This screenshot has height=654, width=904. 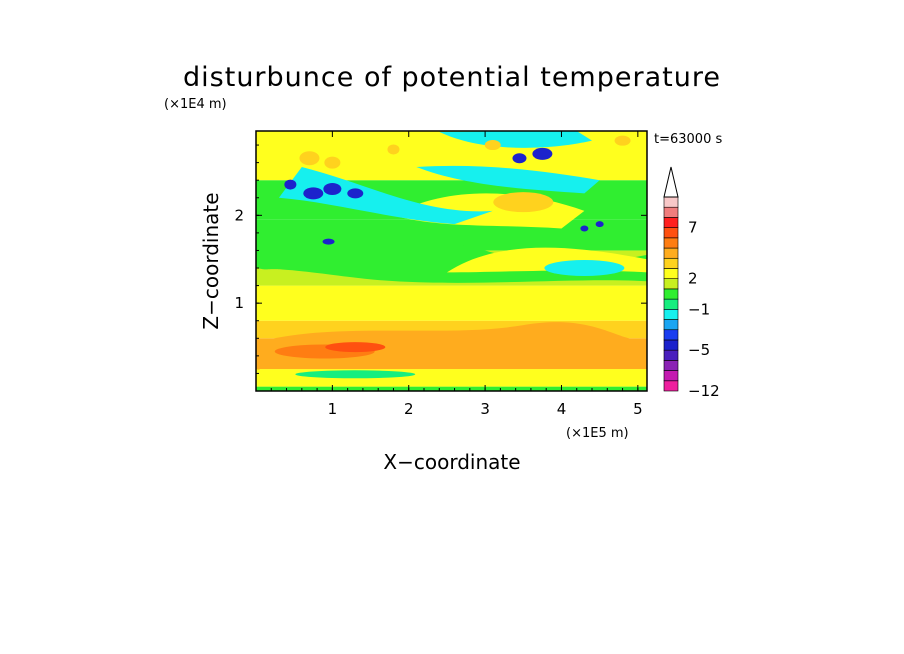 What do you see at coordinates (195, 104) in the screenshot?
I see `y-multiplier: (×1E4 m)` at bounding box center [195, 104].